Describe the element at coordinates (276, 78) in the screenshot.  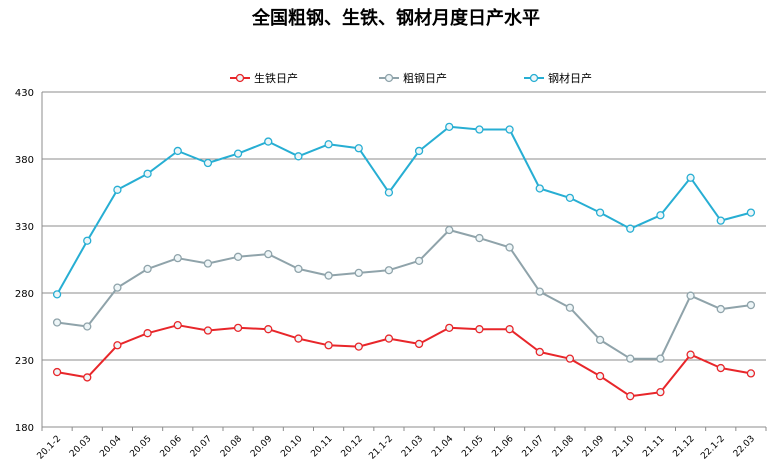
I see `legend-label: 生铁日产` at that location.